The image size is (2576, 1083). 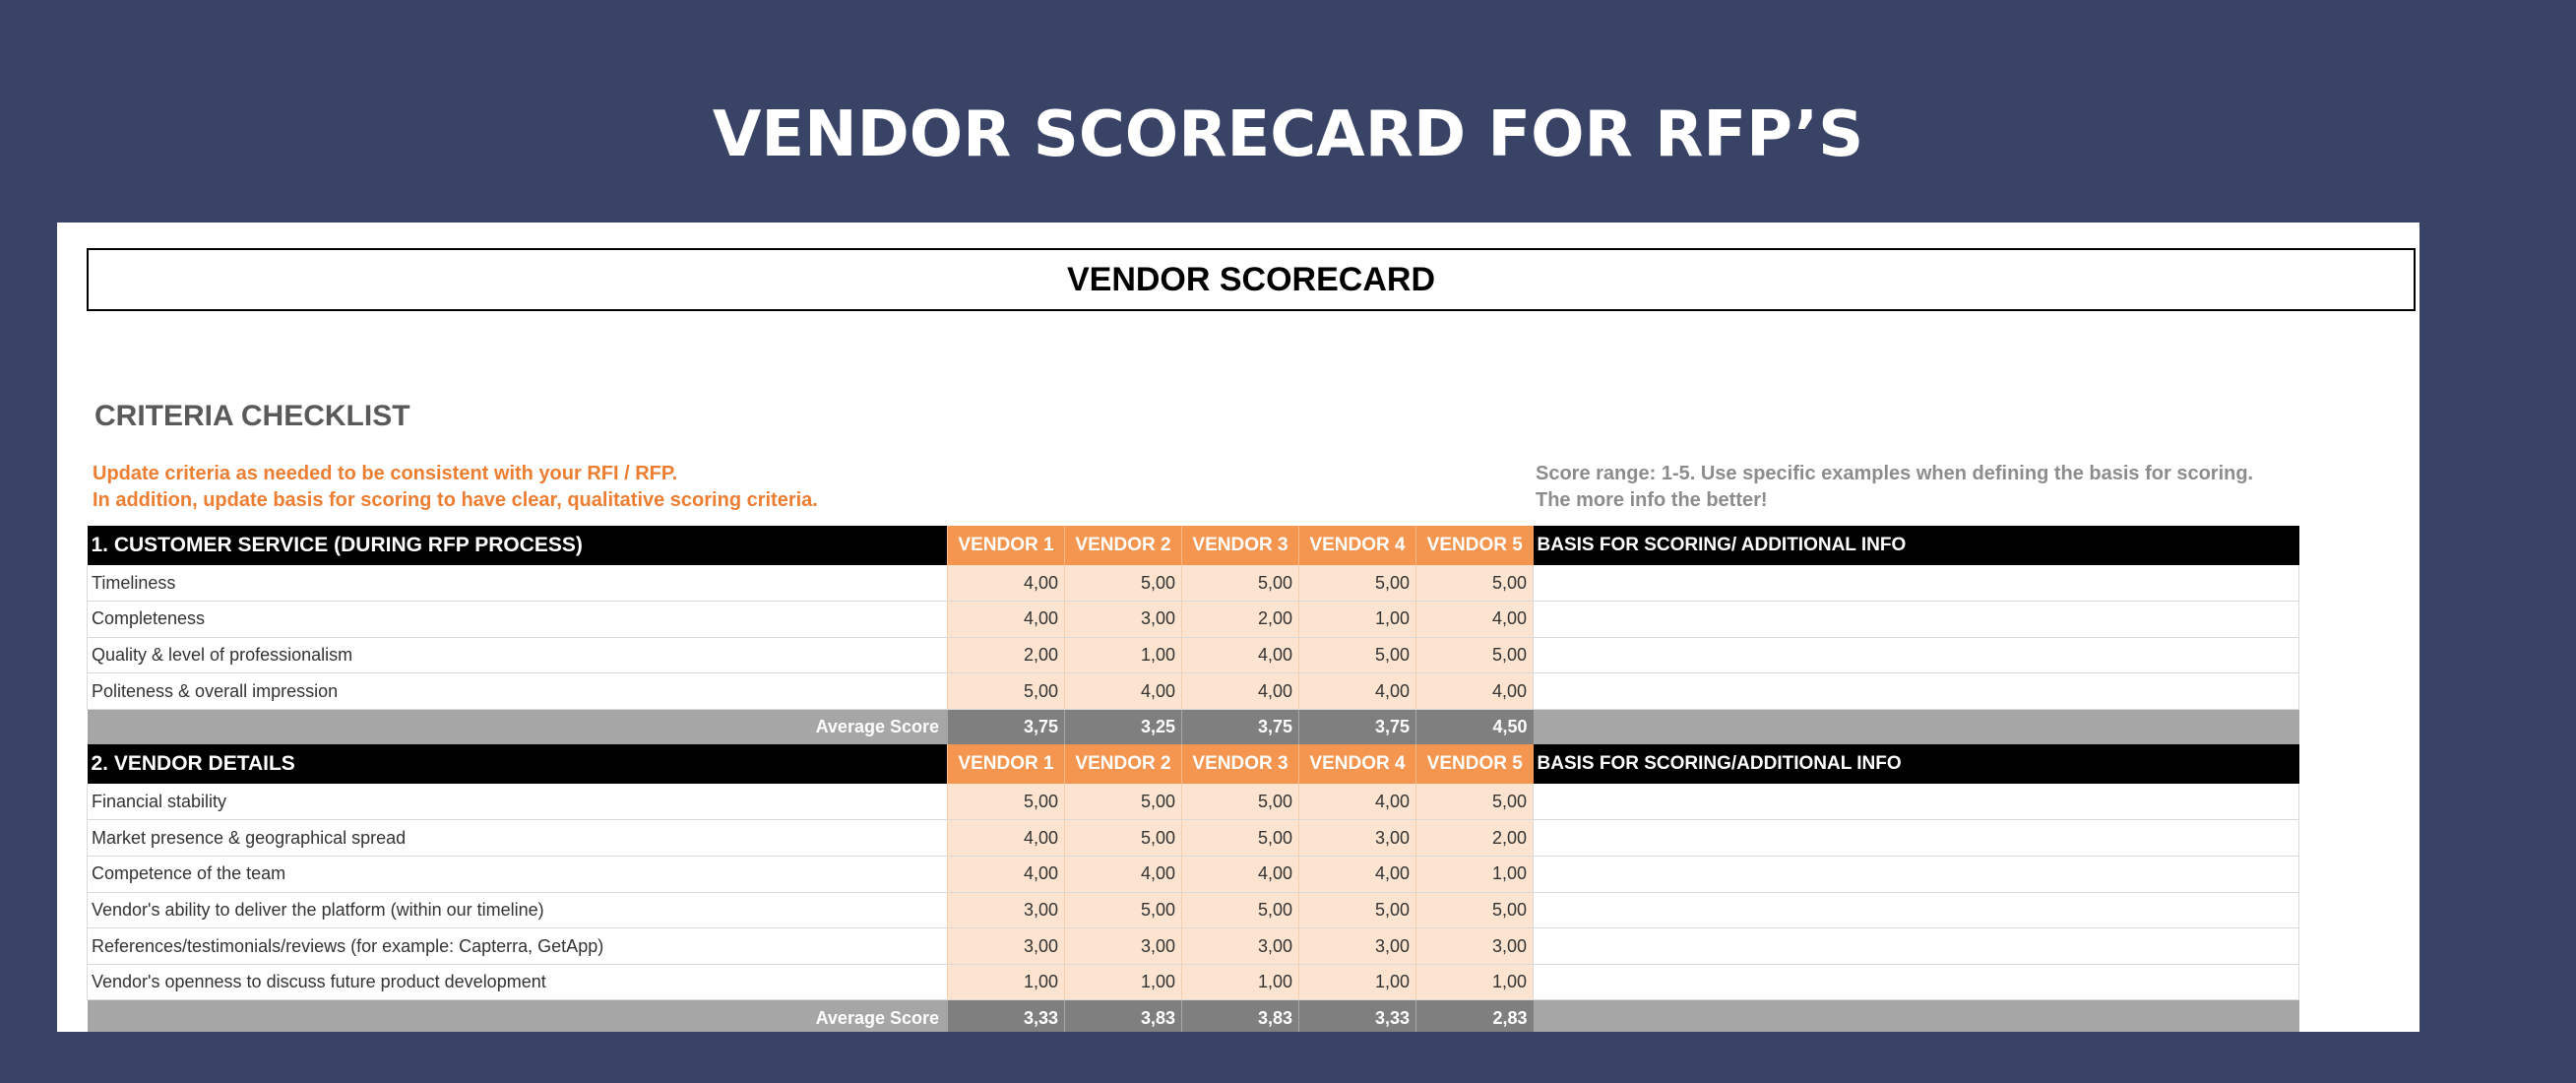 I want to click on criteria-label-cell: Quality & level of professionalism, so click(x=517, y=655).